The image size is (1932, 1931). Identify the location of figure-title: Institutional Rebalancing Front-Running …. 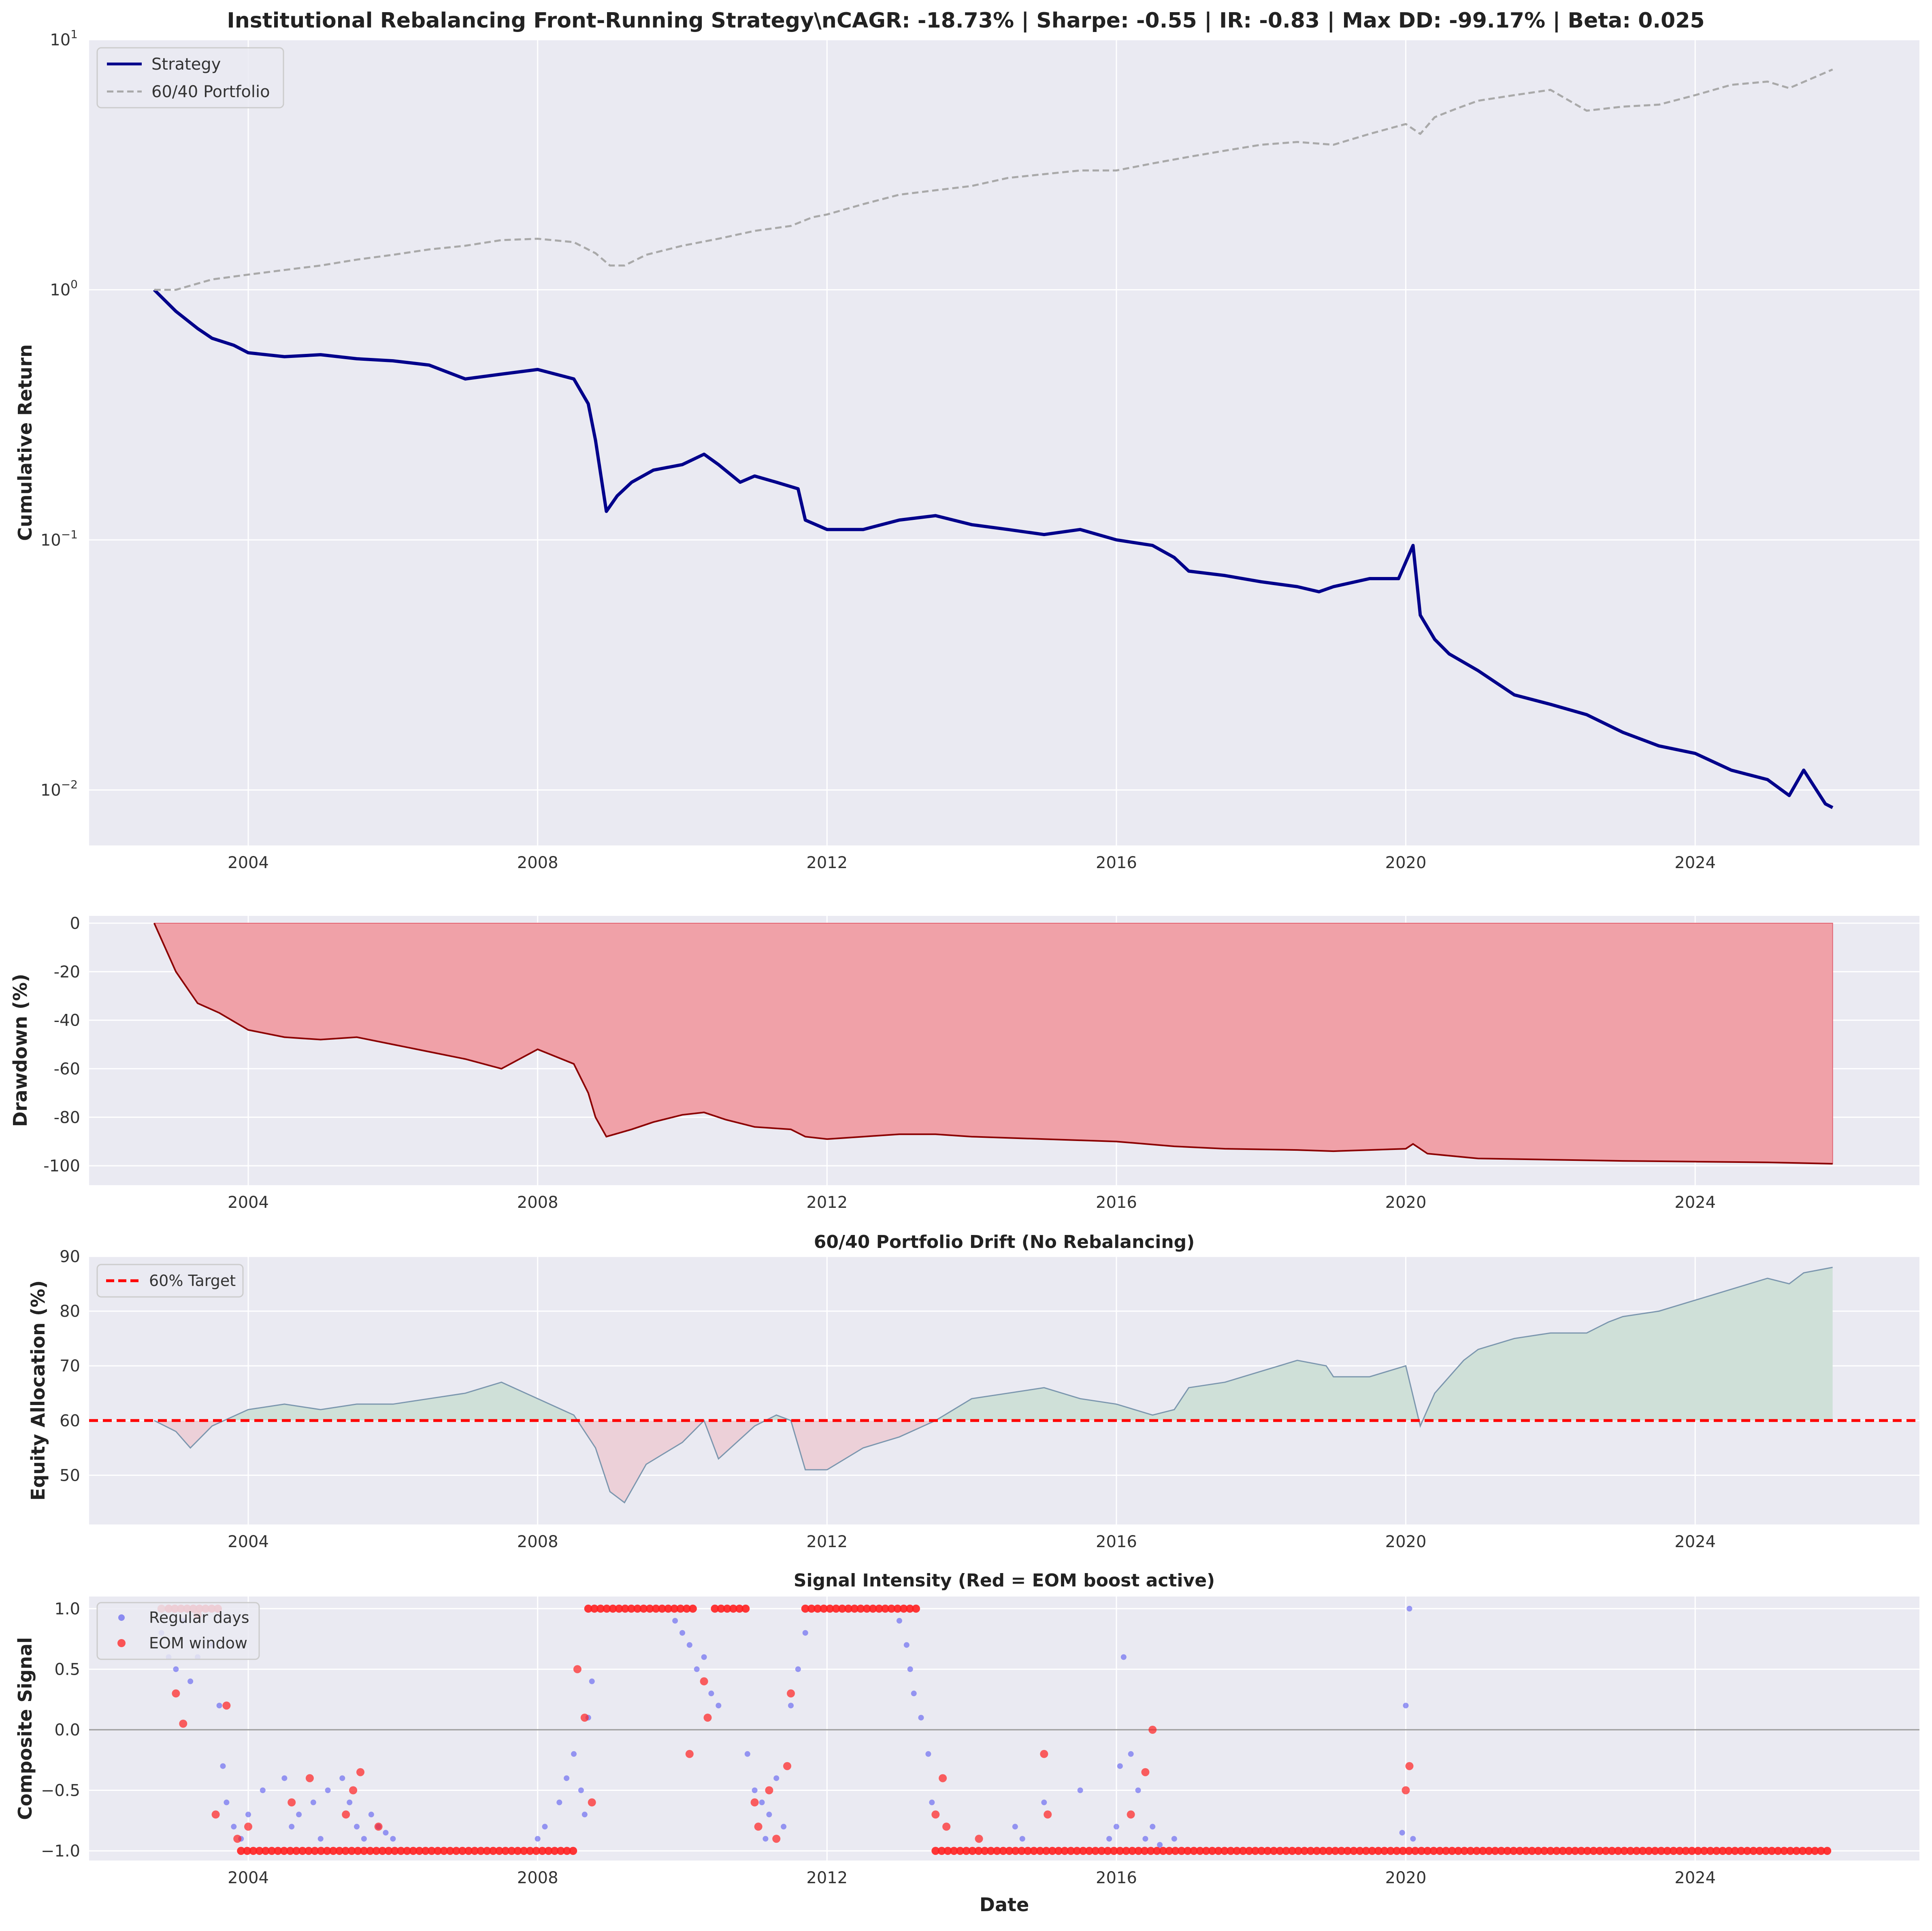
(965, 21).